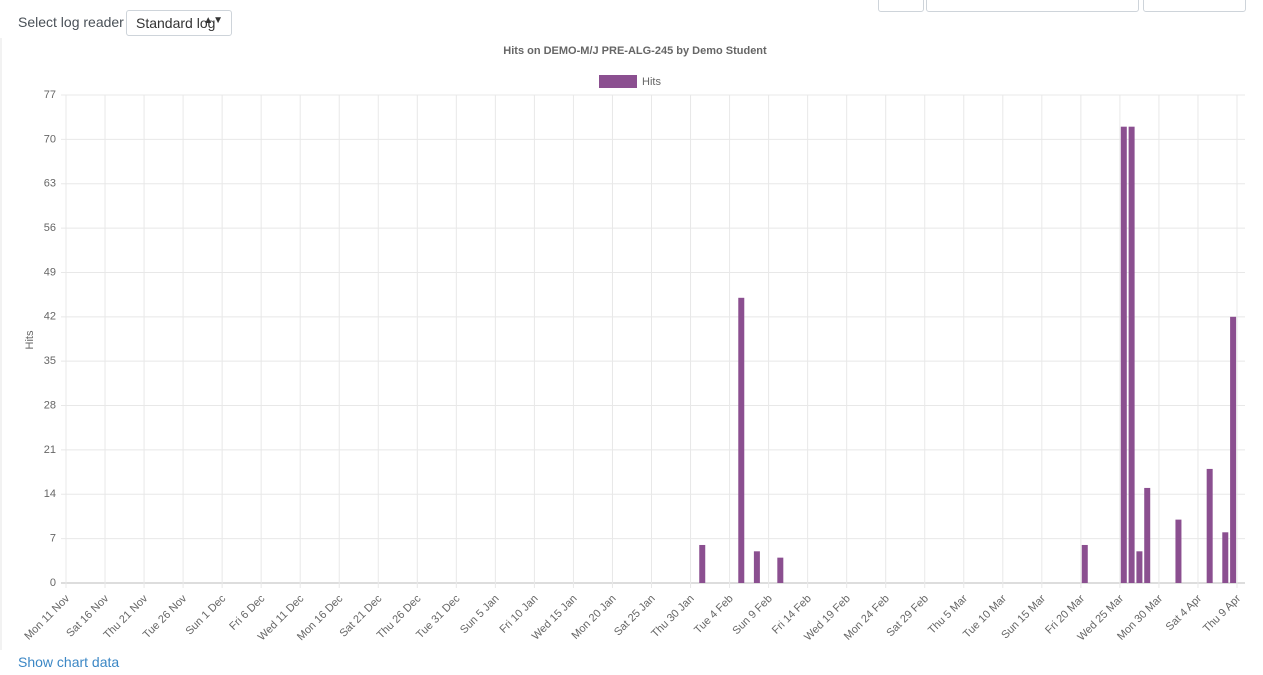 Image resolution: width=1263 pixels, height=675 pixels. Describe the element at coordinates (50, 184) in the screenshot. I see `y-tick-label: 63` at that location.